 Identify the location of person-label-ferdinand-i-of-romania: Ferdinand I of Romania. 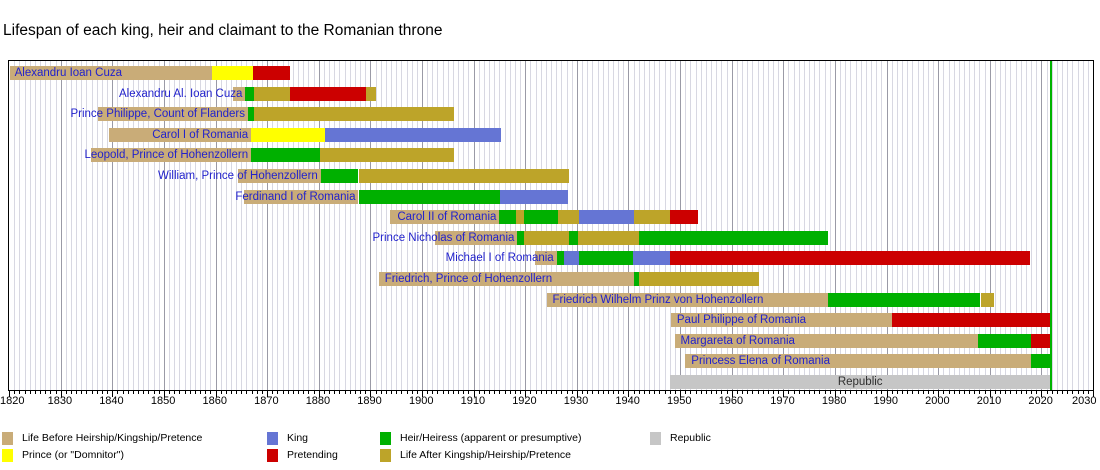
(295, 196).